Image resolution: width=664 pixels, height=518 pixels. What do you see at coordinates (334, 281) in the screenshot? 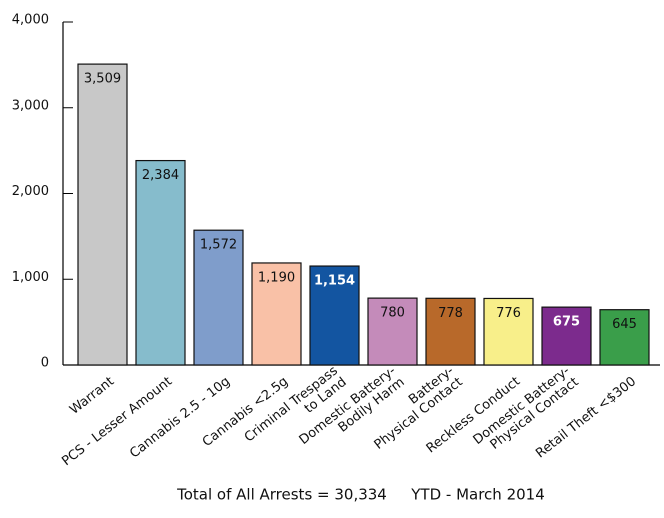
I see `value-label: 1,154` at bounding box center [334, 281].